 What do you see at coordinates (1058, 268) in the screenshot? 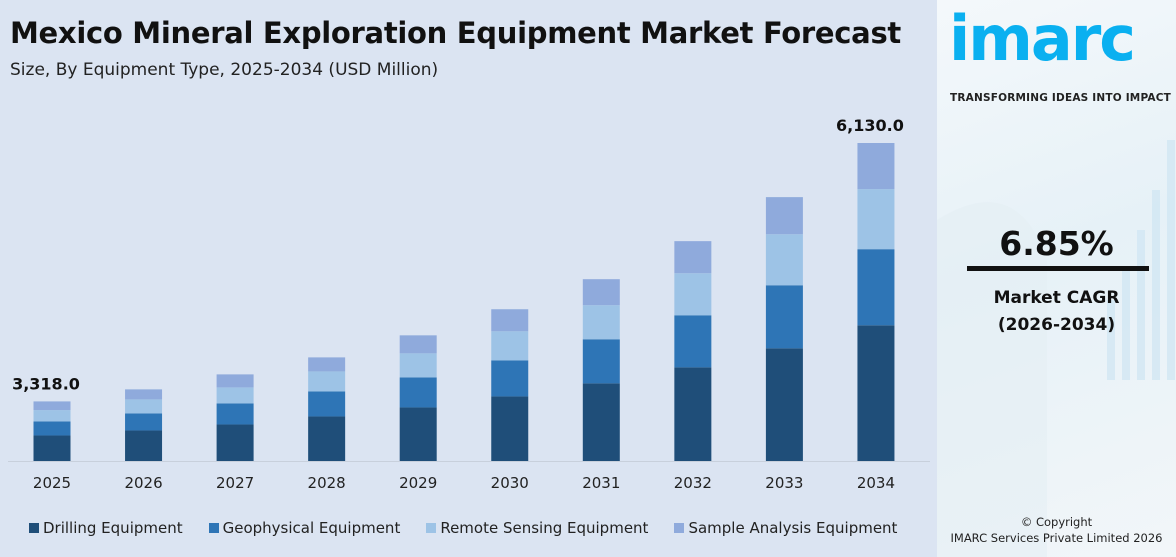
I see `divider` at bounding box center [1058, 268].